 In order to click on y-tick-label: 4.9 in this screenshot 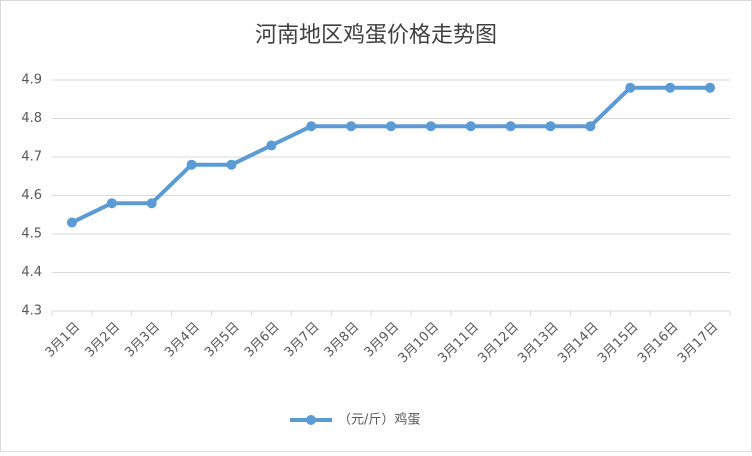, I will do `click(31, 80)`.